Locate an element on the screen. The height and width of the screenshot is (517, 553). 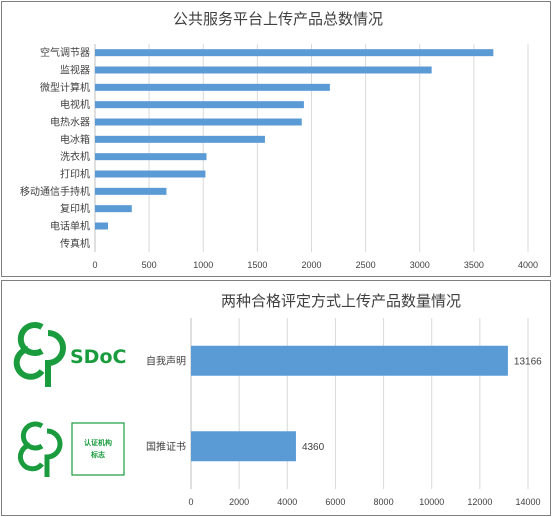
data-label: 4360 is located at coordinates (313, 447).